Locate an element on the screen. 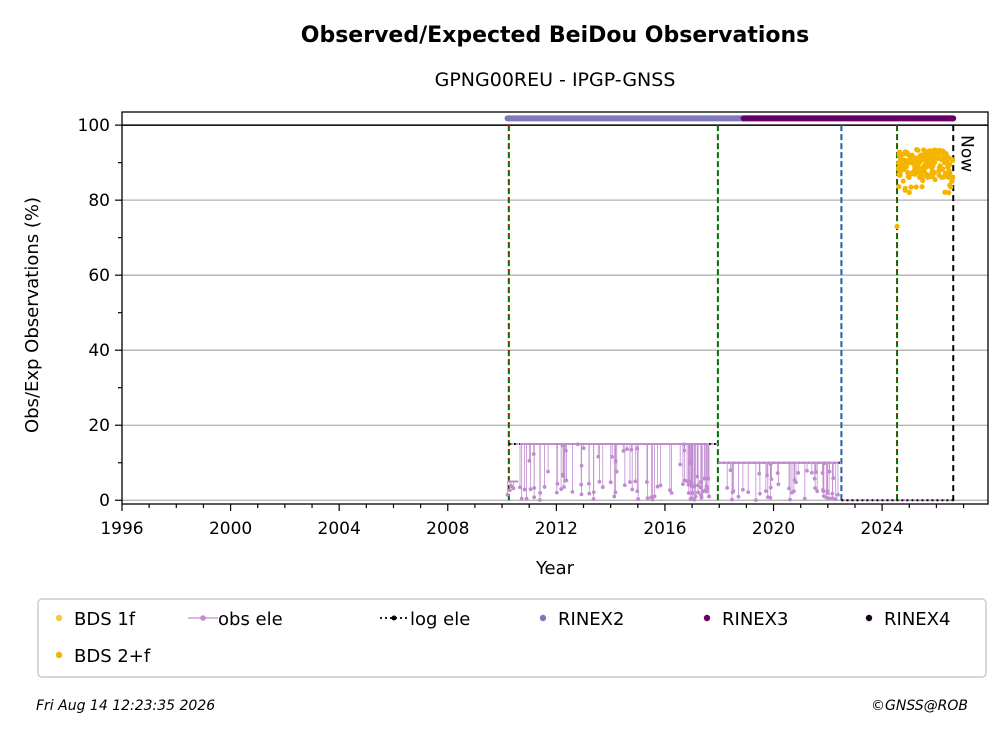 The width and height of the screenshot is (1008, 734). legend-frame is located at coordinates (512, 638).